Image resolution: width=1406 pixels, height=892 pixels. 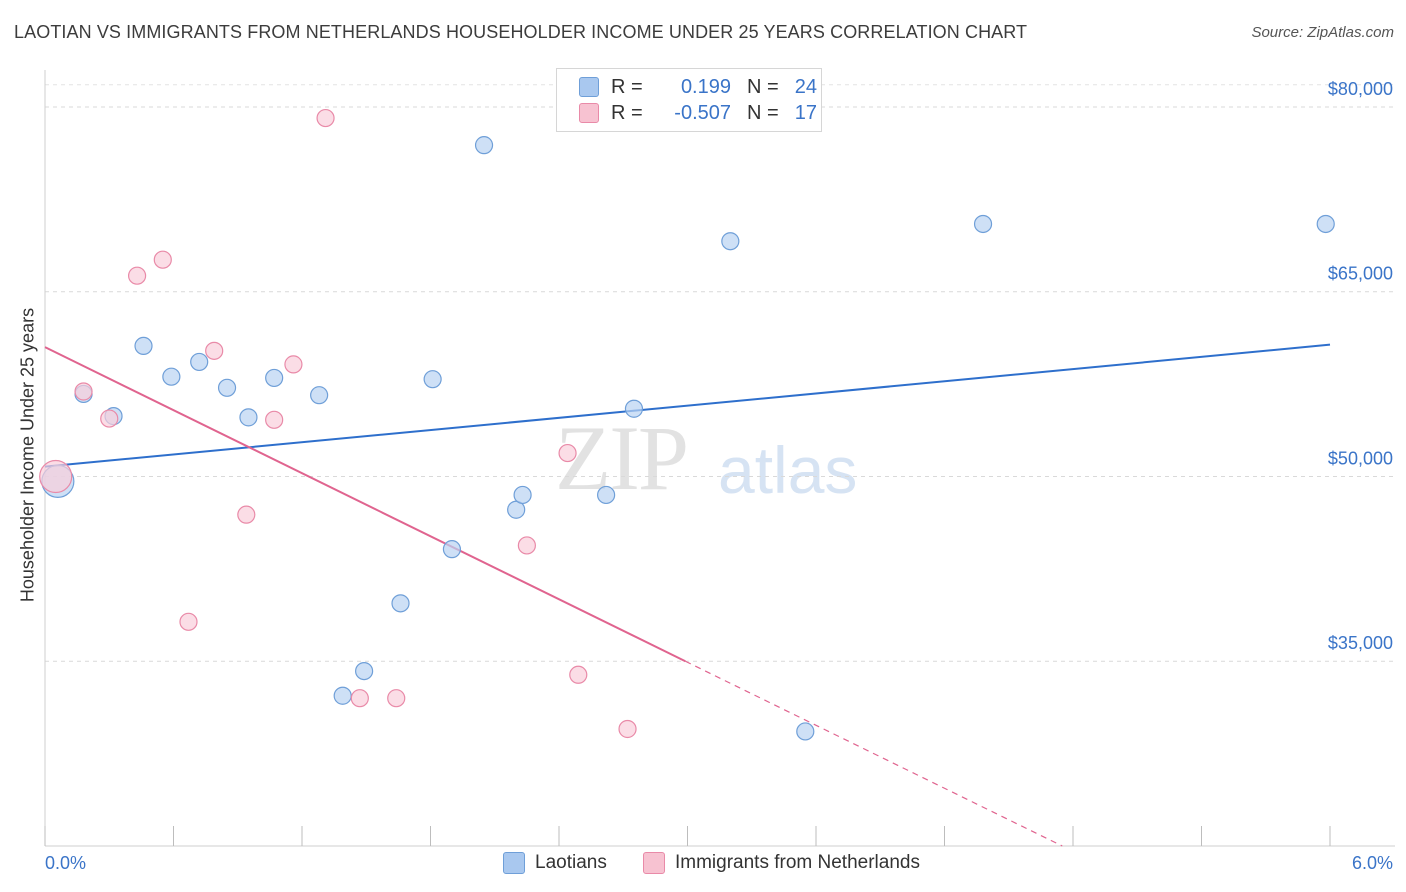 I want to click on y-tick-label: $65,000, so click(x=1360, y=274).